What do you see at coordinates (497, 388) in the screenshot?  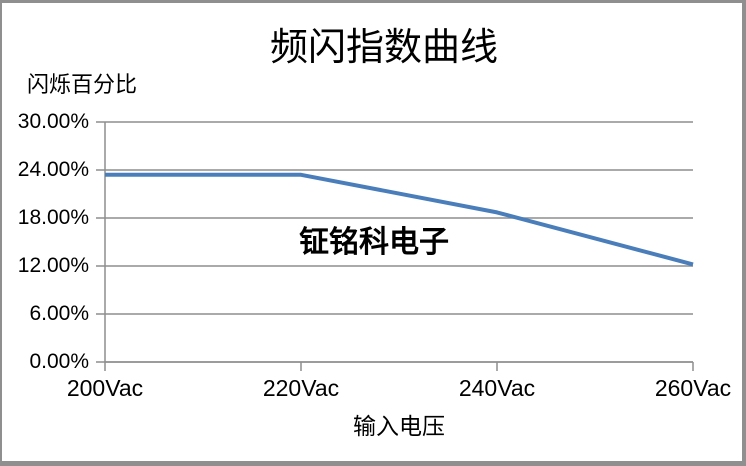 I see `x-tick-label: 240Vac` at bounding box center [497, 388].